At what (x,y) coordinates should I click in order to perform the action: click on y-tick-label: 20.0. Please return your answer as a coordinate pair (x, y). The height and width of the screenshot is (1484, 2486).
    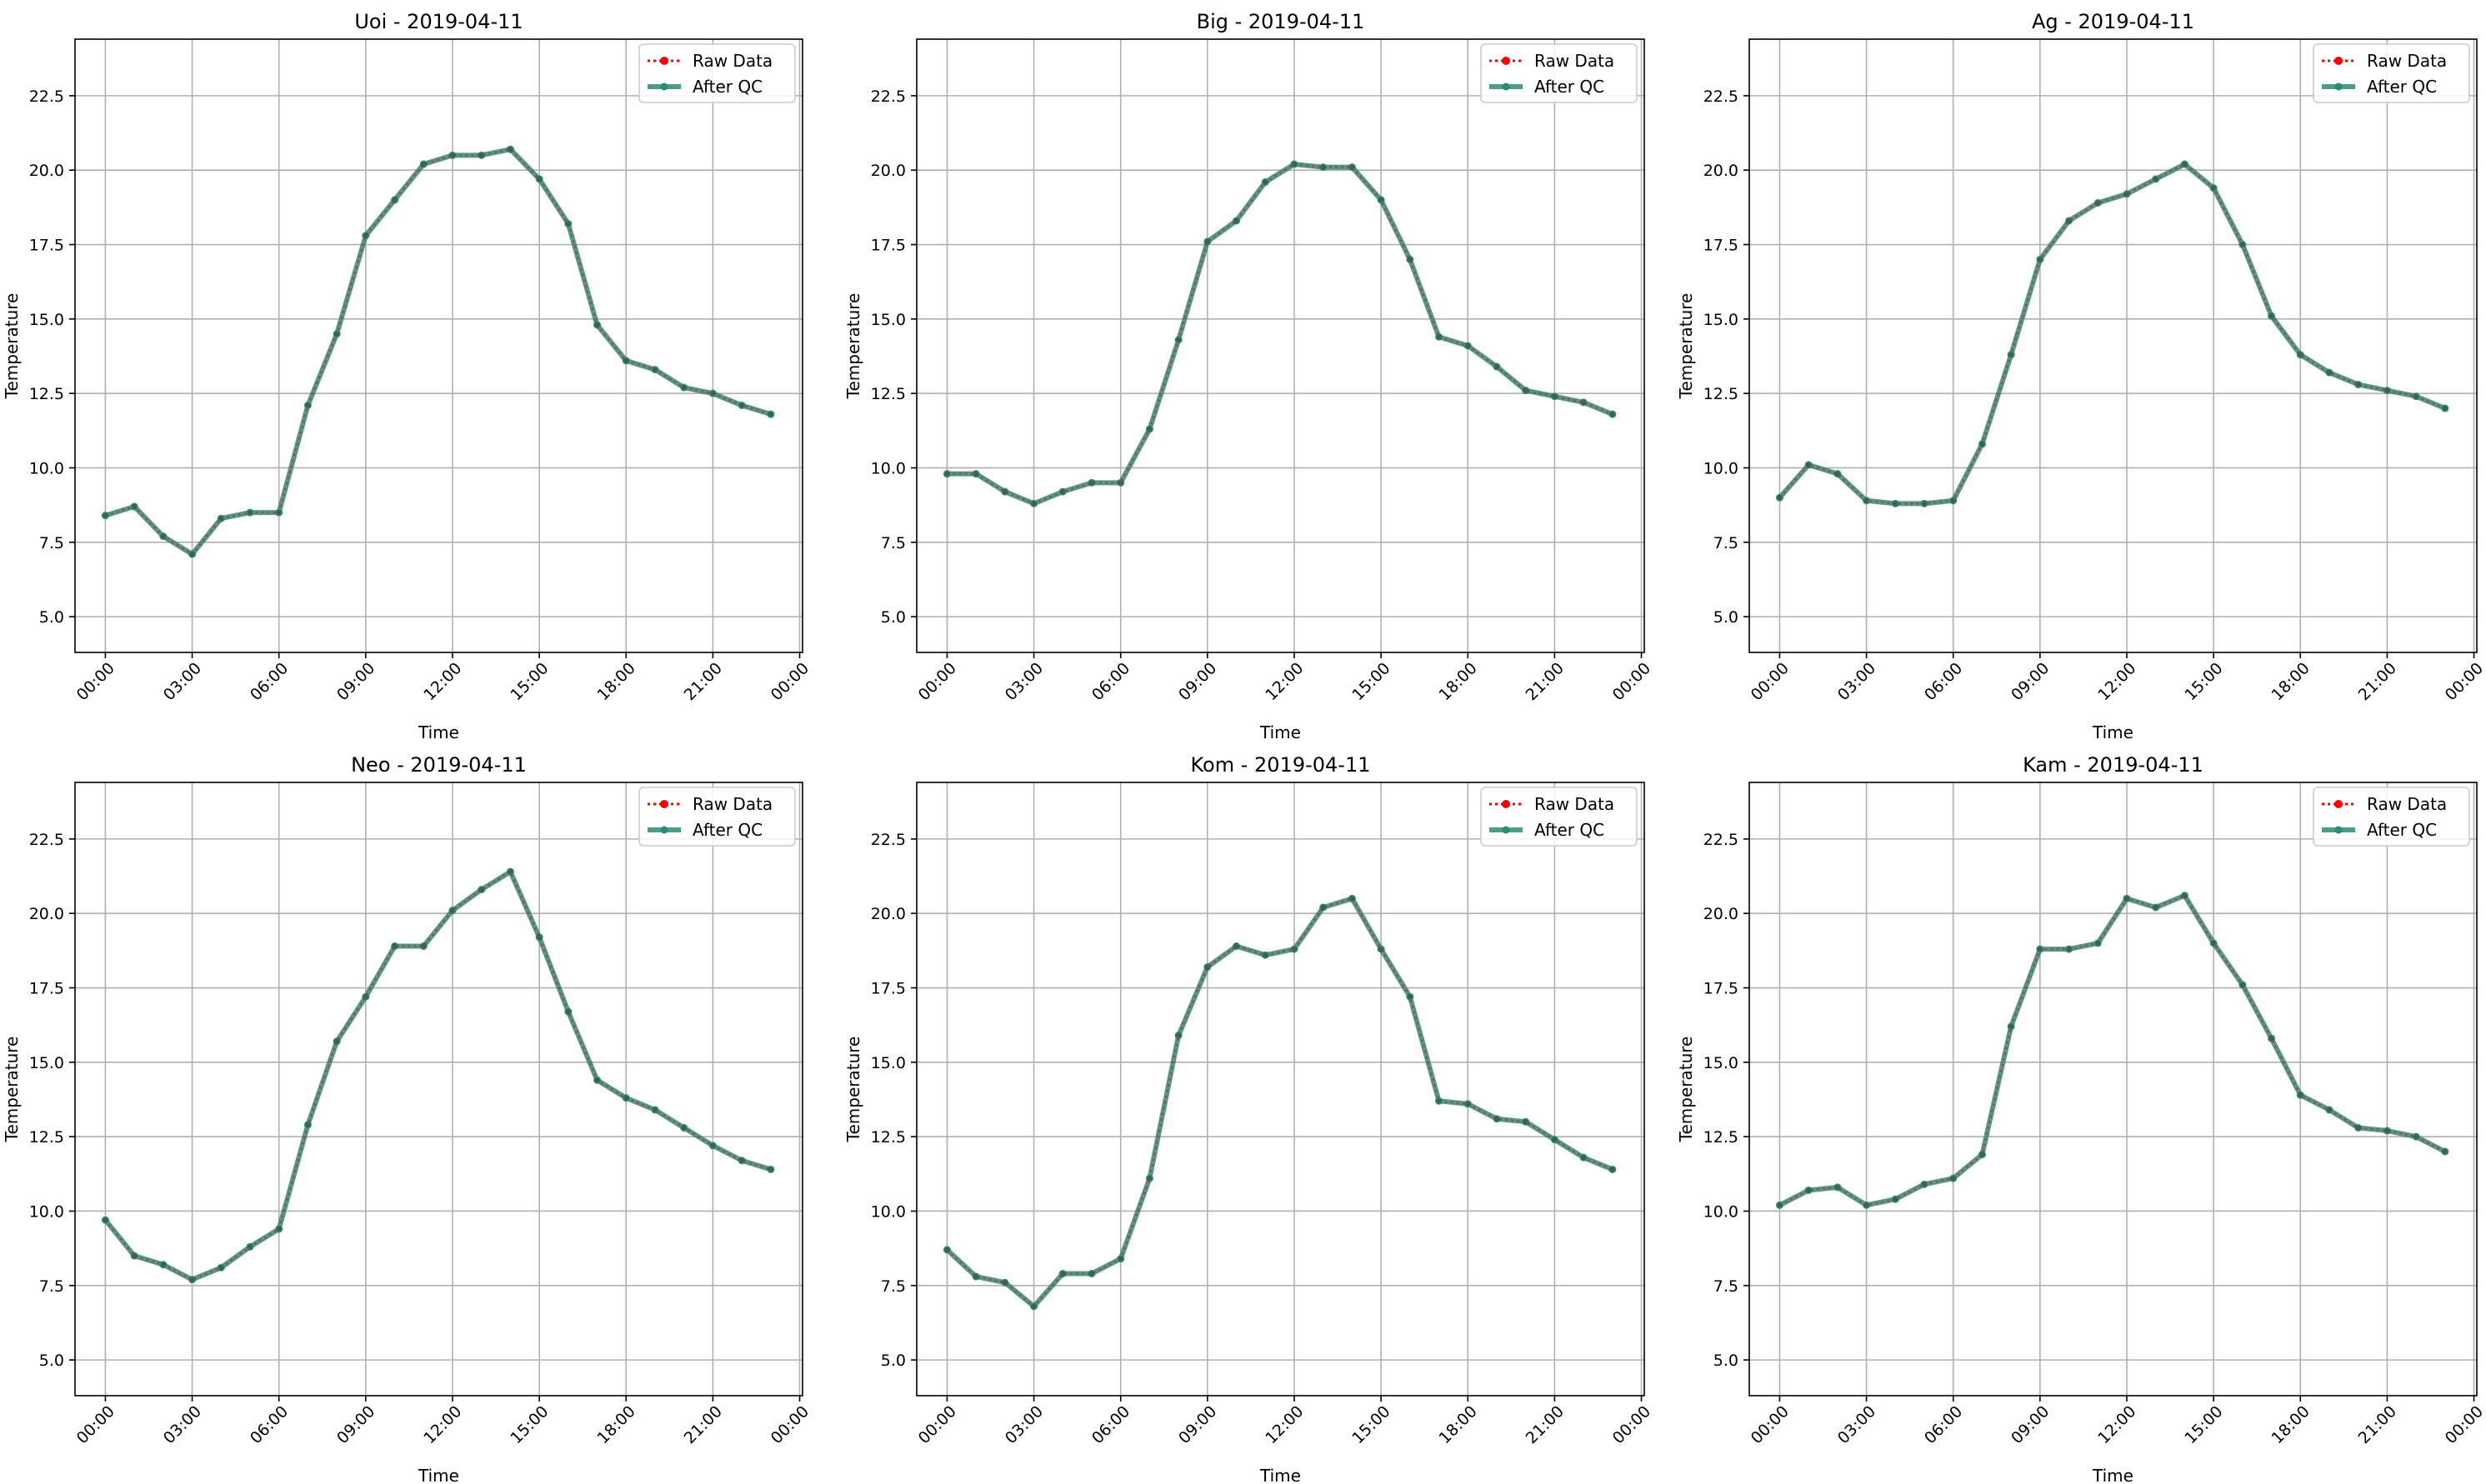
    Looking at the image, I should click on (46, 914).